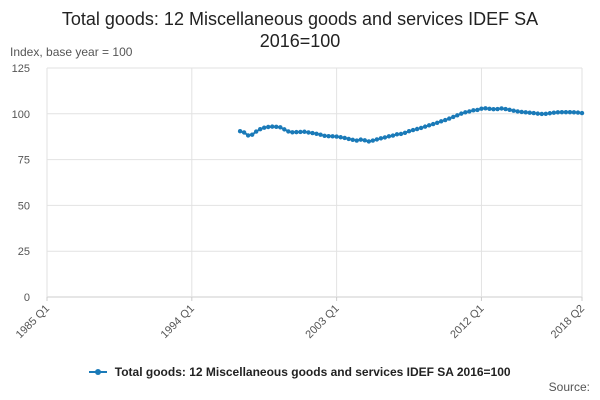  Describe the element at coordinates (24, 252) in the screenshot. I see `y-tick-label: 25` at that location.